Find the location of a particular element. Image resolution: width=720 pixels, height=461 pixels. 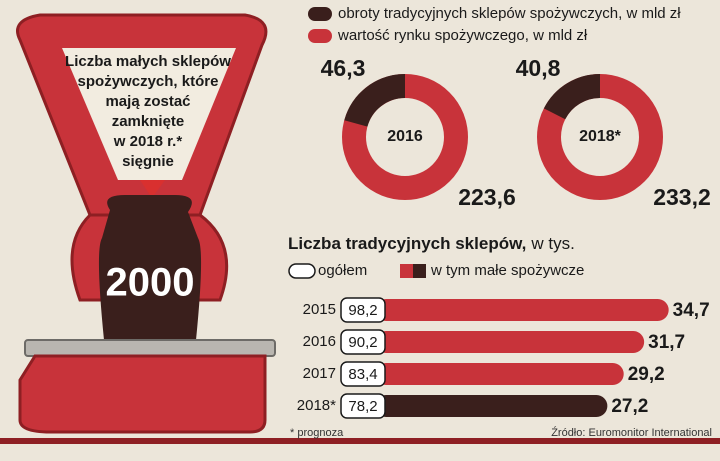

total-label: 98,2 is located at coordinates (362, 310).